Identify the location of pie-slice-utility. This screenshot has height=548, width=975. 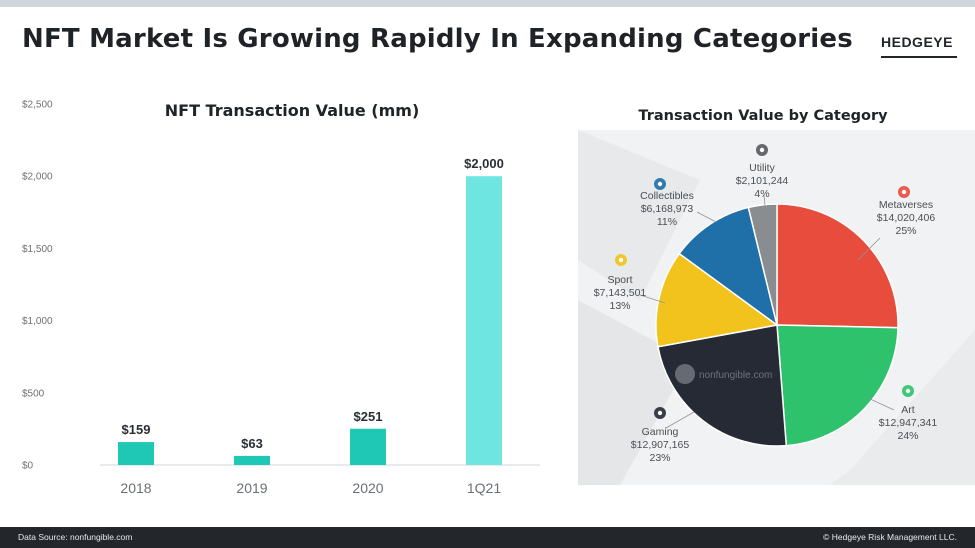
(762, 264).